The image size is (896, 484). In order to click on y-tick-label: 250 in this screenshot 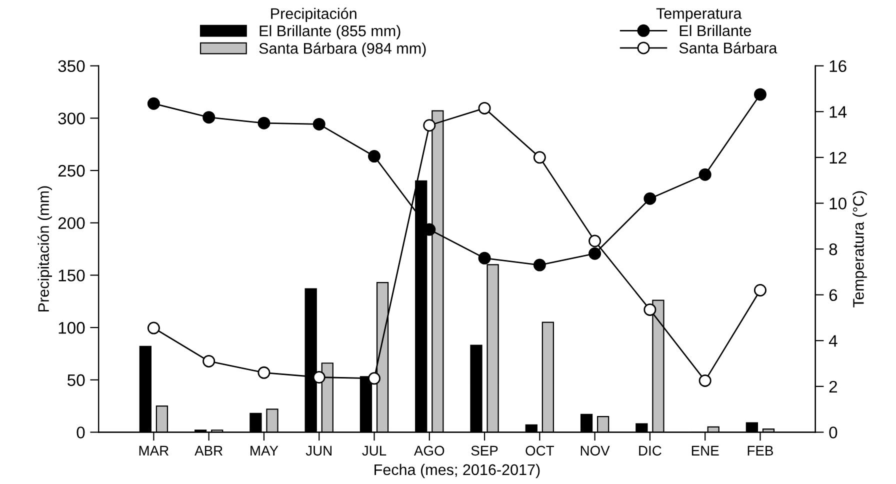, I will do `click(71, 170)`.